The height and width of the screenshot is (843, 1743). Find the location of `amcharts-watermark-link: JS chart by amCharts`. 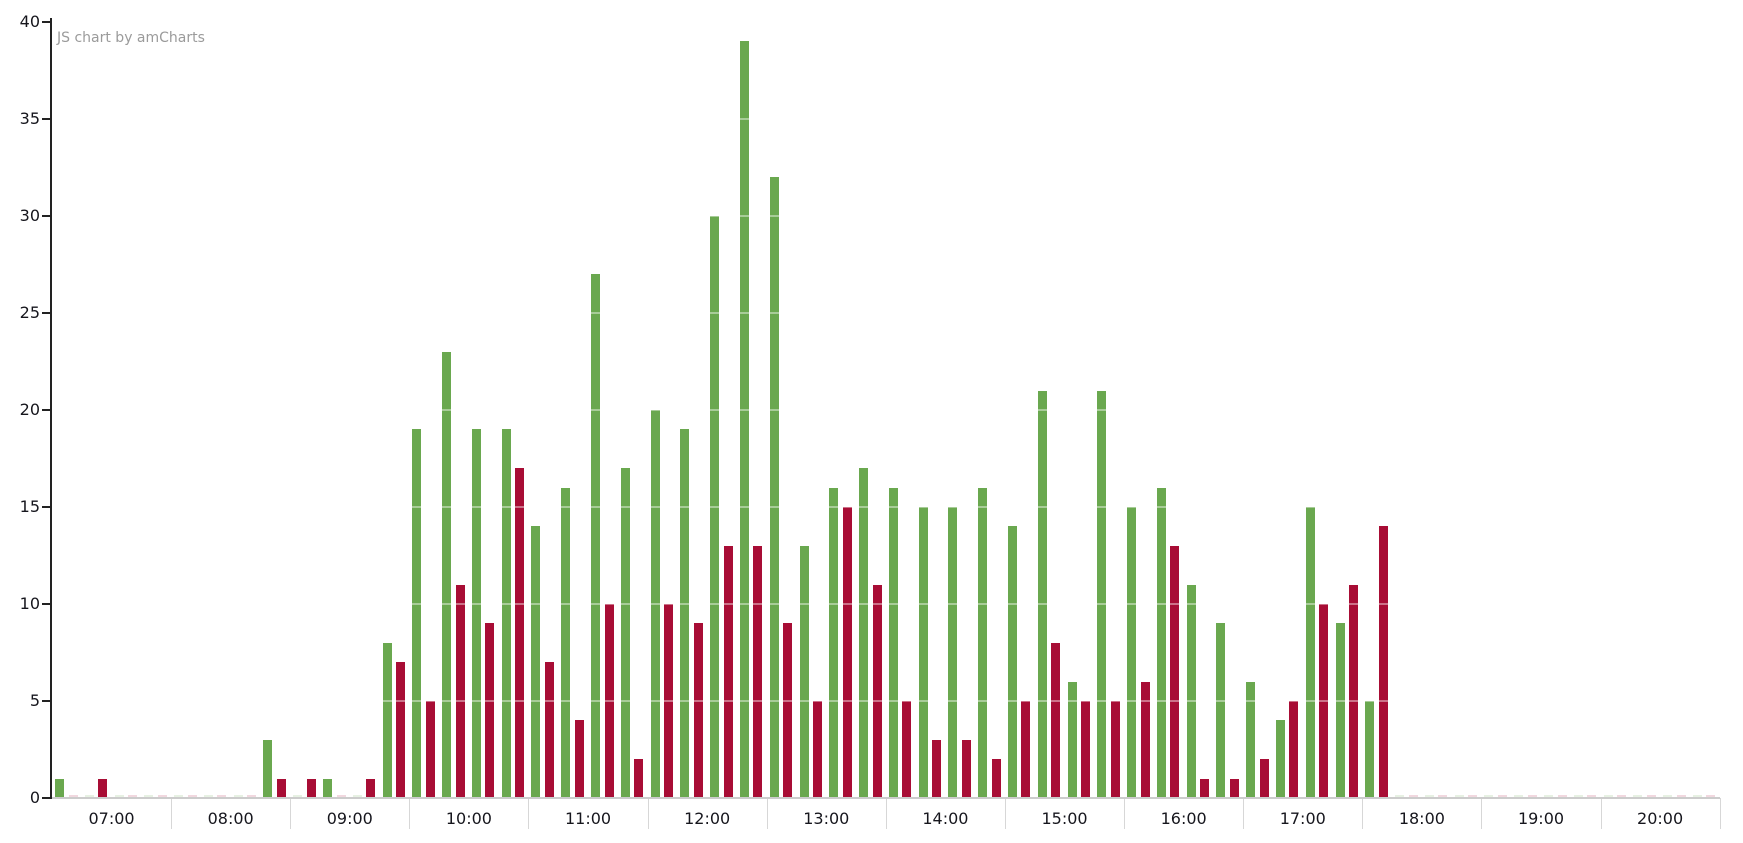

amcharts-watermark-link: JS chart by amCharts is located at coordinates (131, 38).